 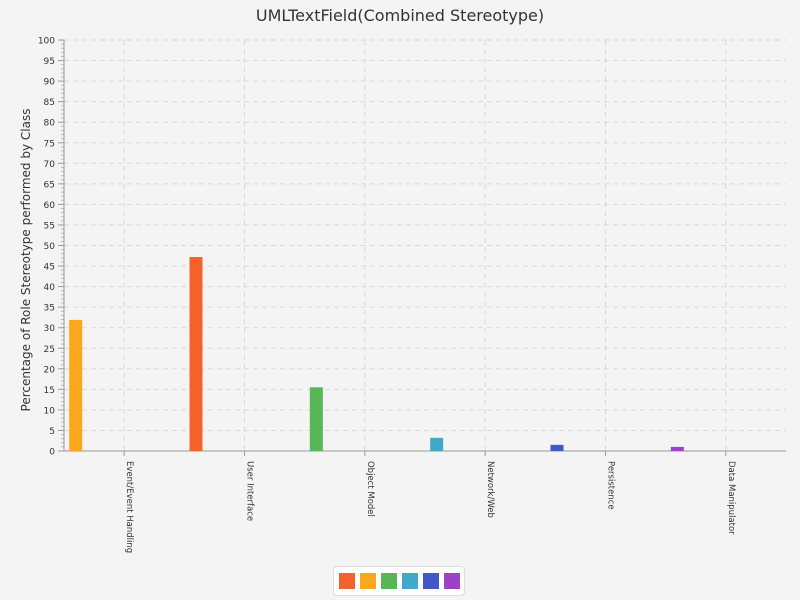 What do you see at coordinates (50, 124) in the screenshot?
I see `y-tick-label: 80` at bounding box center [50, 124].